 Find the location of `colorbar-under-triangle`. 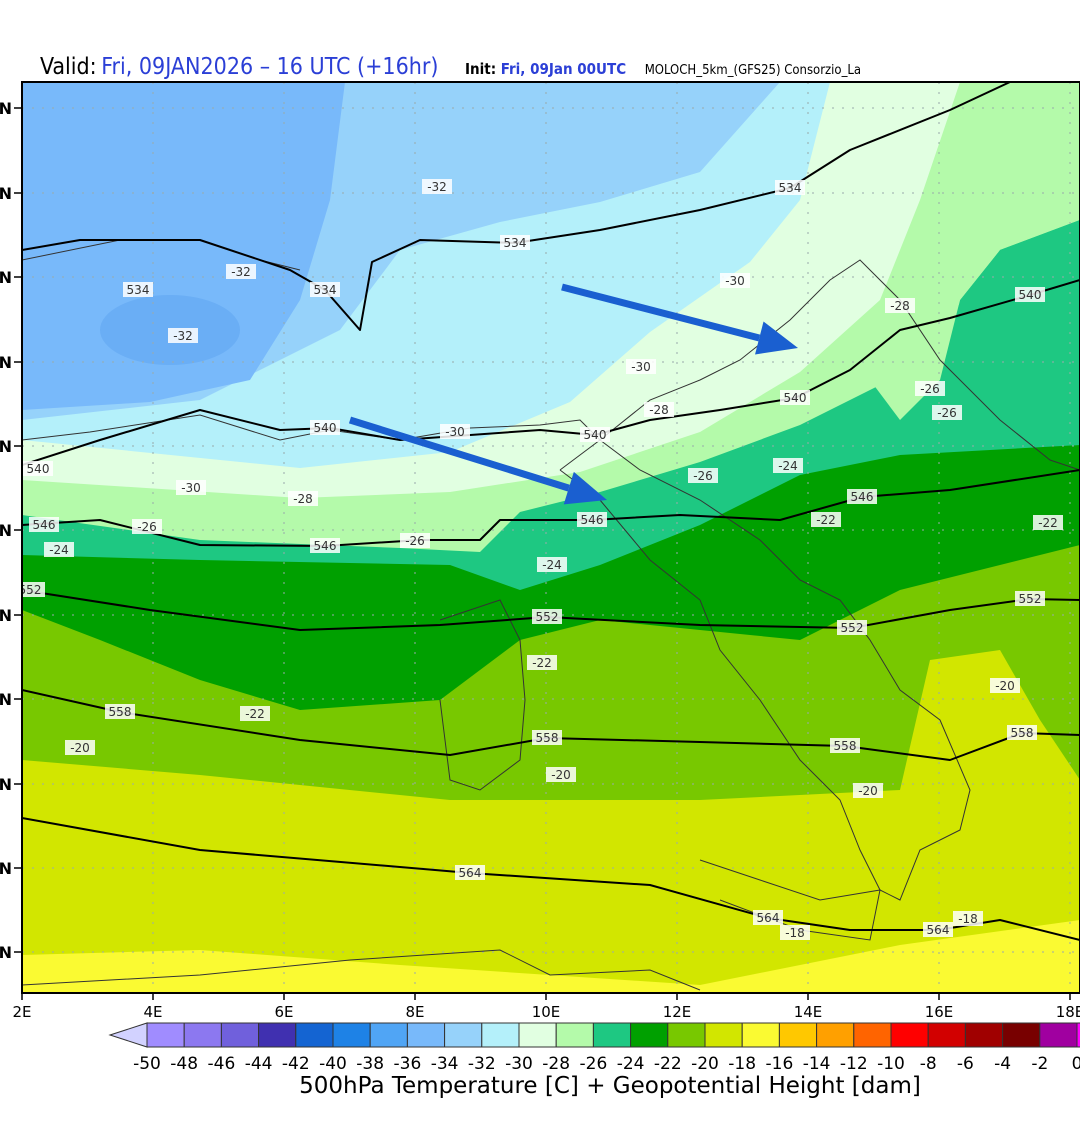

colorbar-under-triangle is located at coordinates (128, 1035).